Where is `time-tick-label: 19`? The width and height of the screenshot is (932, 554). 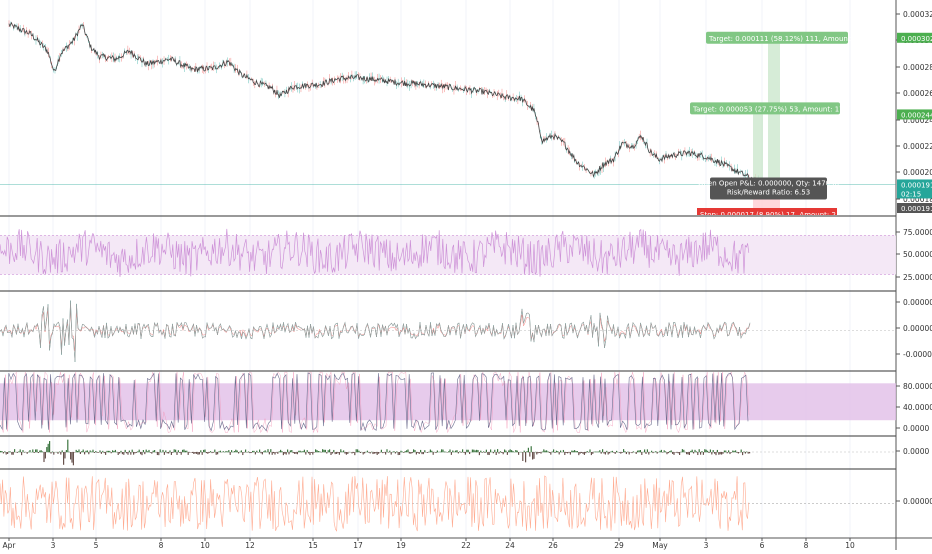
time-tick-label: 19 is located at coordinates (401, 545).